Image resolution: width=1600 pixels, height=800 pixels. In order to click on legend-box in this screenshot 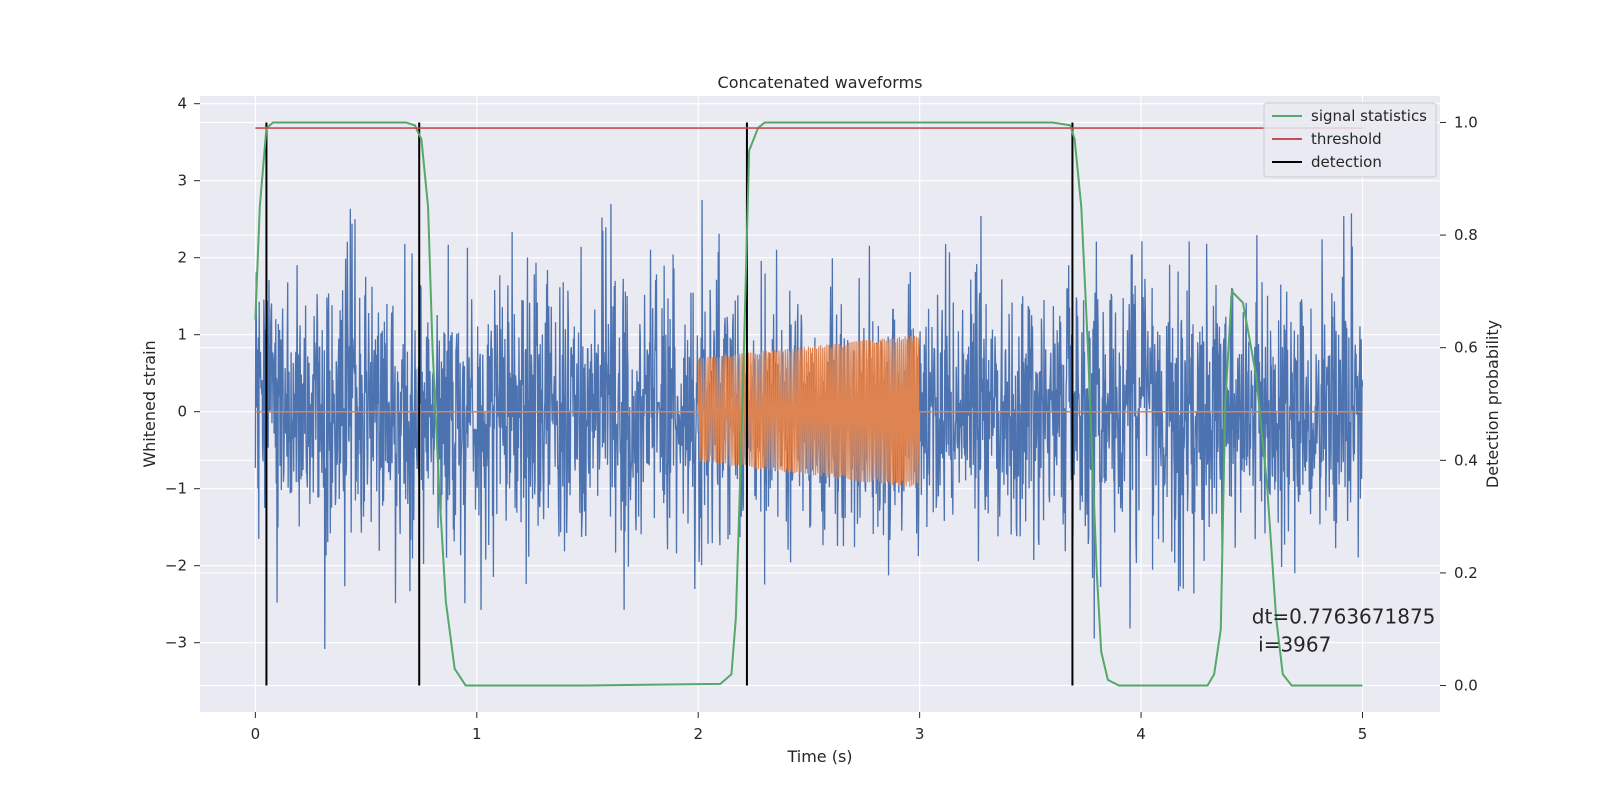, I will do `click(1350, 140)`.